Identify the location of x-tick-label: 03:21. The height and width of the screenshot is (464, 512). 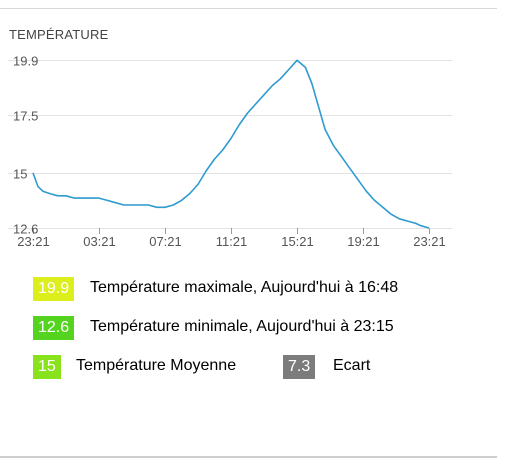
(99, 241).